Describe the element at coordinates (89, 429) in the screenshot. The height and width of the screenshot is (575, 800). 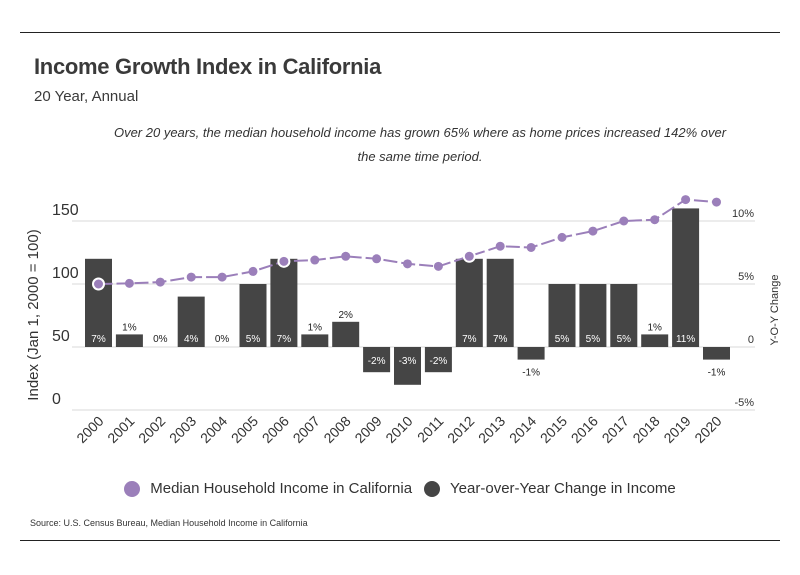
I see `x-tick-label: 2000` at that location.